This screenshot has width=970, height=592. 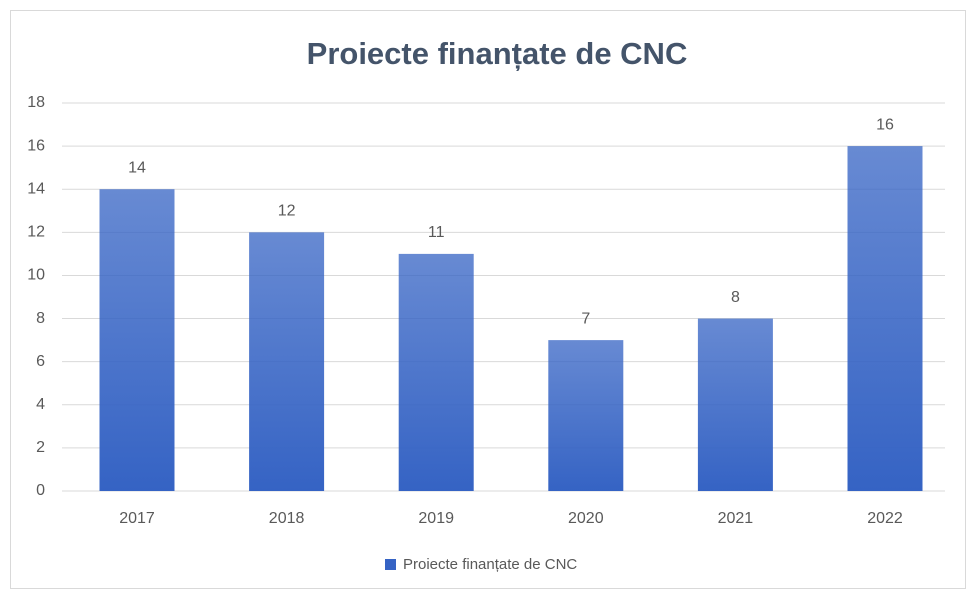 What do you see at coordinates (586, 518) in the screenshot?
I see `x-tick-label: 2020` at bounding box center [586, 518].